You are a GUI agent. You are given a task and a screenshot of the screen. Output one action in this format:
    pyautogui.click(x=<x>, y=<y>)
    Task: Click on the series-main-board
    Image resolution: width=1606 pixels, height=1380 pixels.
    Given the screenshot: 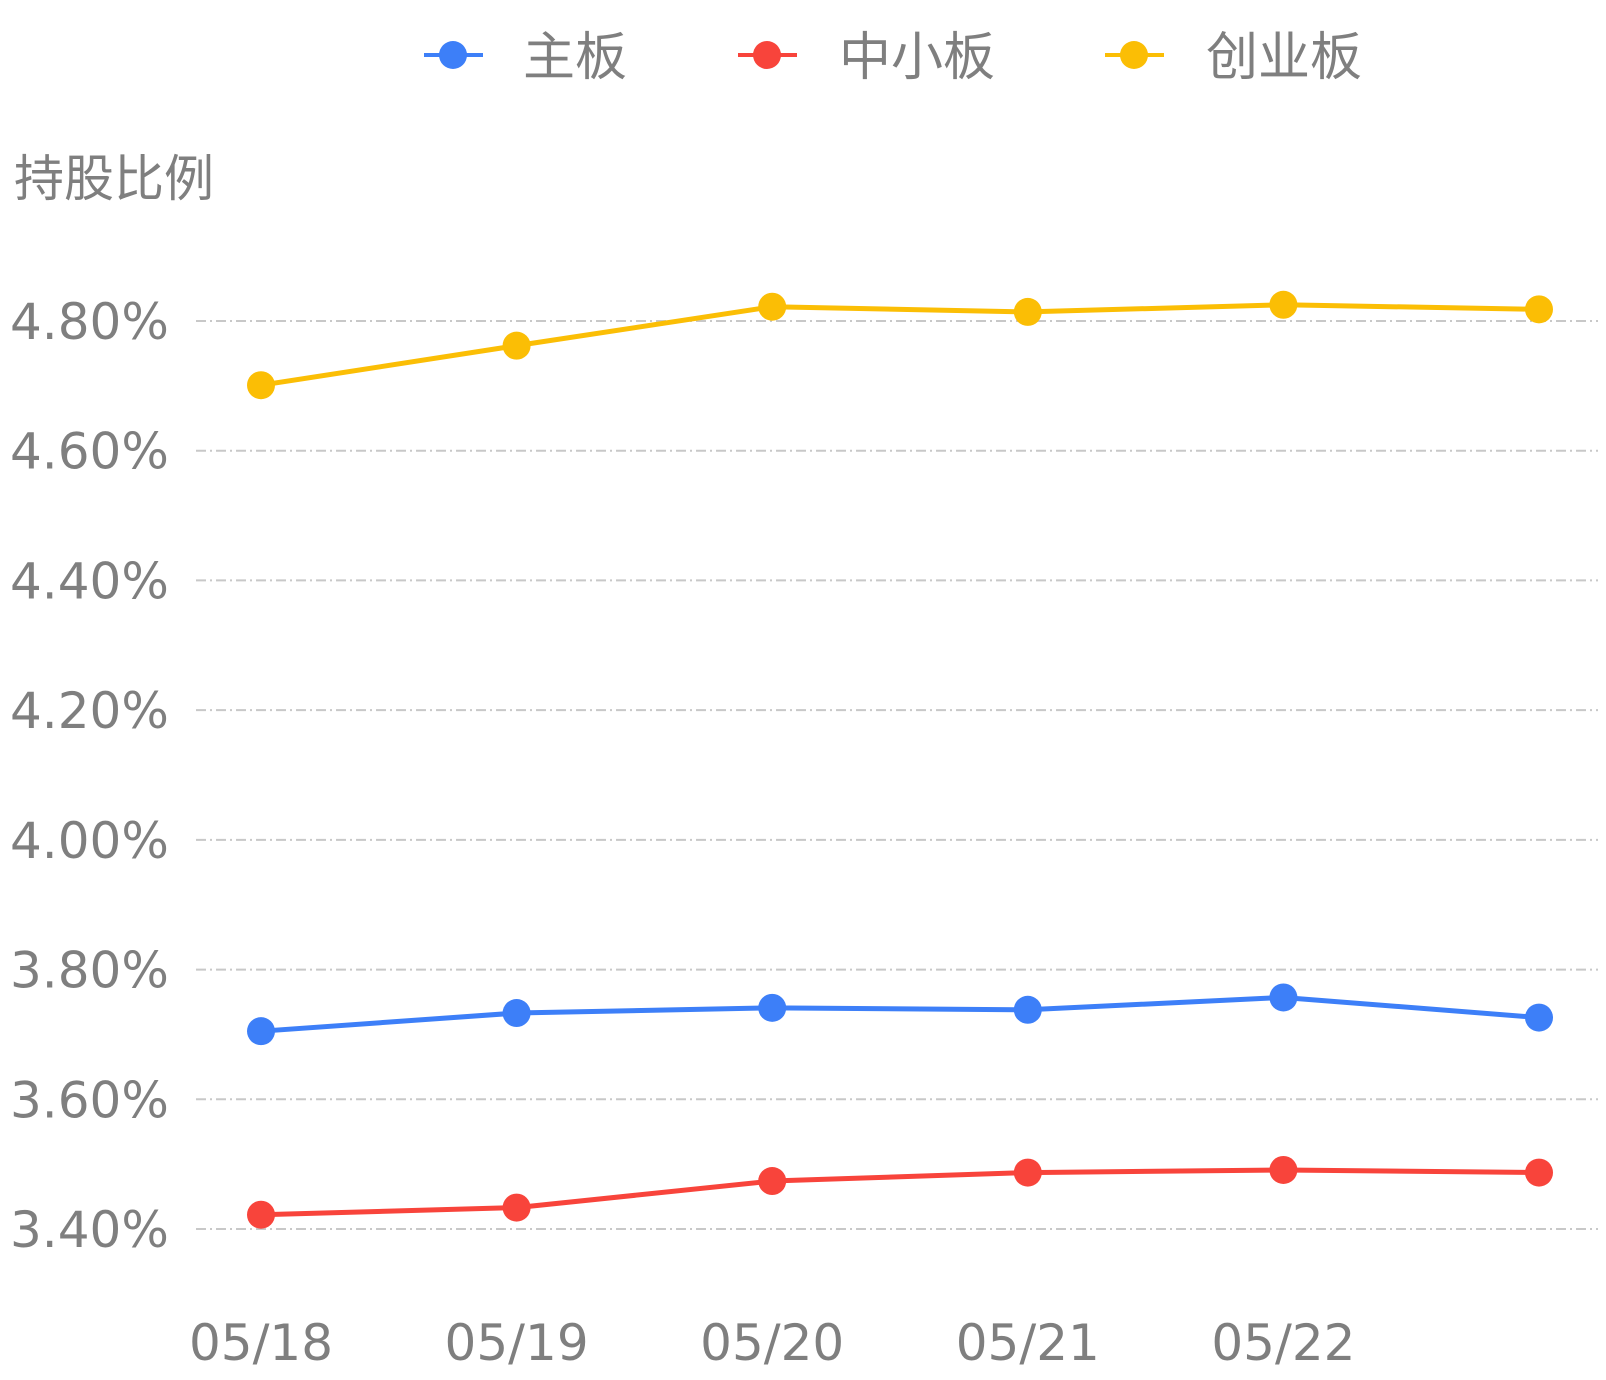 What is the action you would take?
    pyautogui.click(x=900, y=1014)
    